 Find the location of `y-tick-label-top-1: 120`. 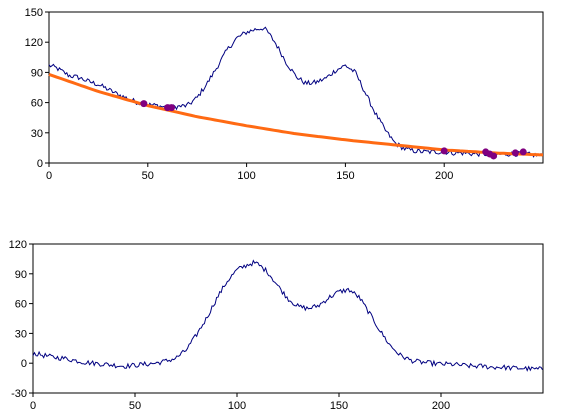

y-tick-label-top-1: 120 is located at coordinates (34, 43).